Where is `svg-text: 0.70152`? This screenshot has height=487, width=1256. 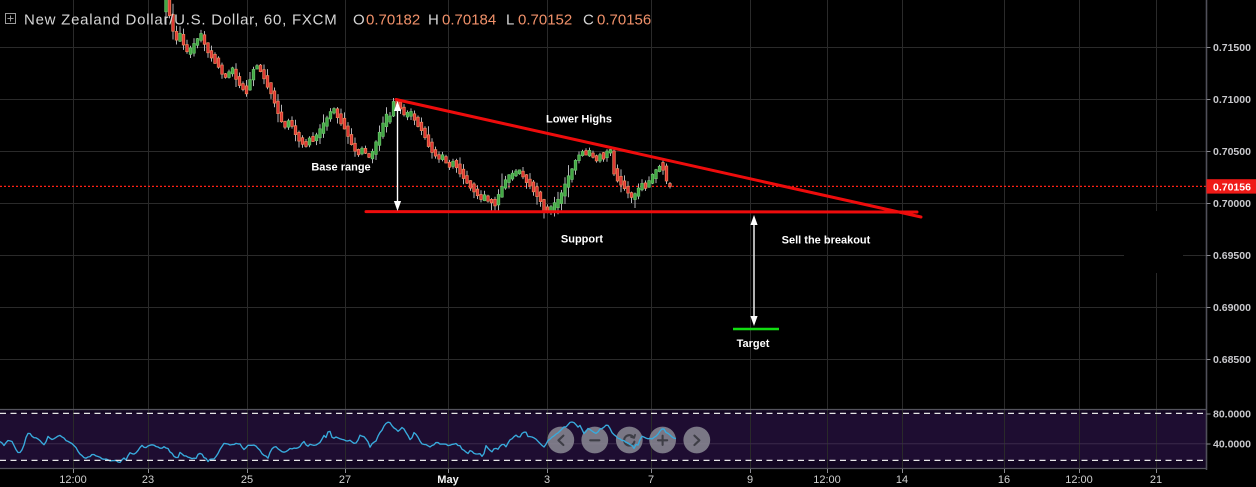 svg-text: 0.70152 is located at coordinates (545, 20).